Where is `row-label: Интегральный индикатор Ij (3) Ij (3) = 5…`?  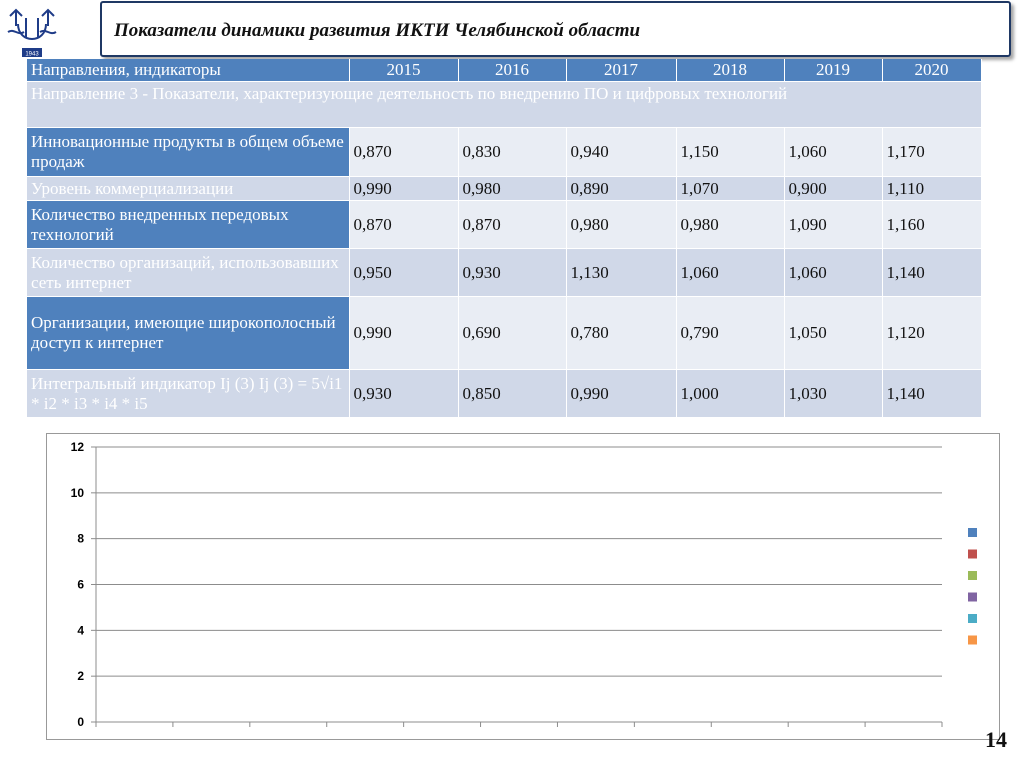
row-label: Интегральный индикатор Ij (3) Ij (3) = 5… is located at coordinates (188, 393).